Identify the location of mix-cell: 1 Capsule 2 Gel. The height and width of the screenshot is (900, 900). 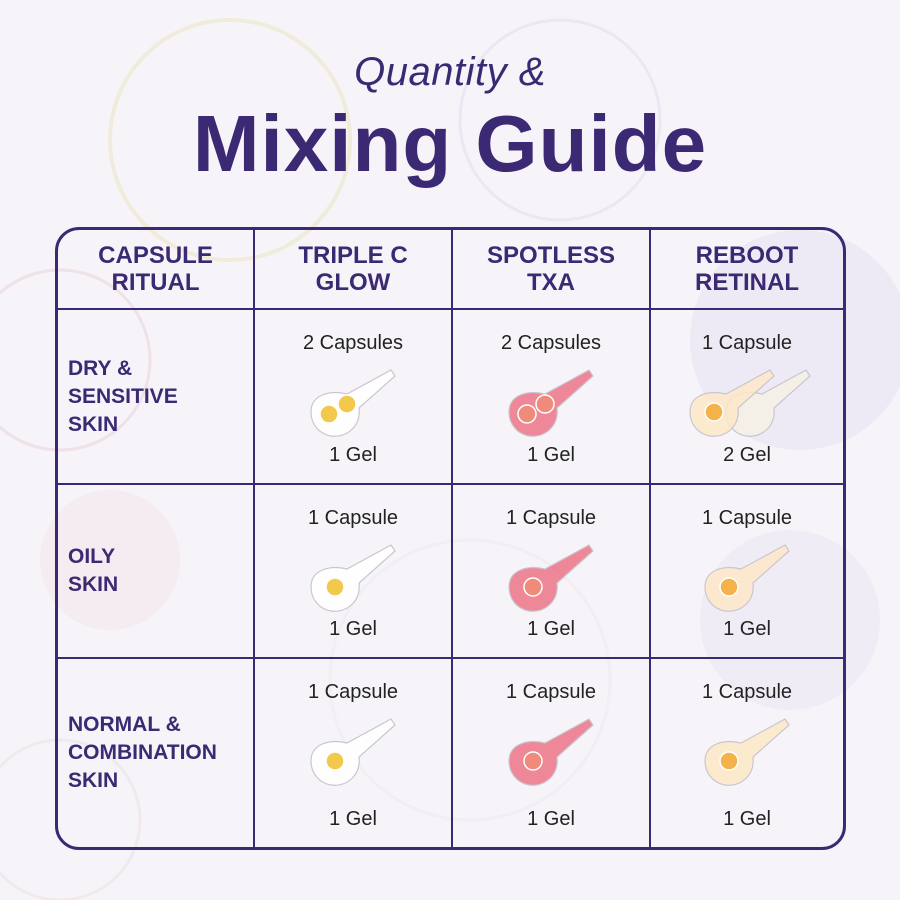
(747, 397).